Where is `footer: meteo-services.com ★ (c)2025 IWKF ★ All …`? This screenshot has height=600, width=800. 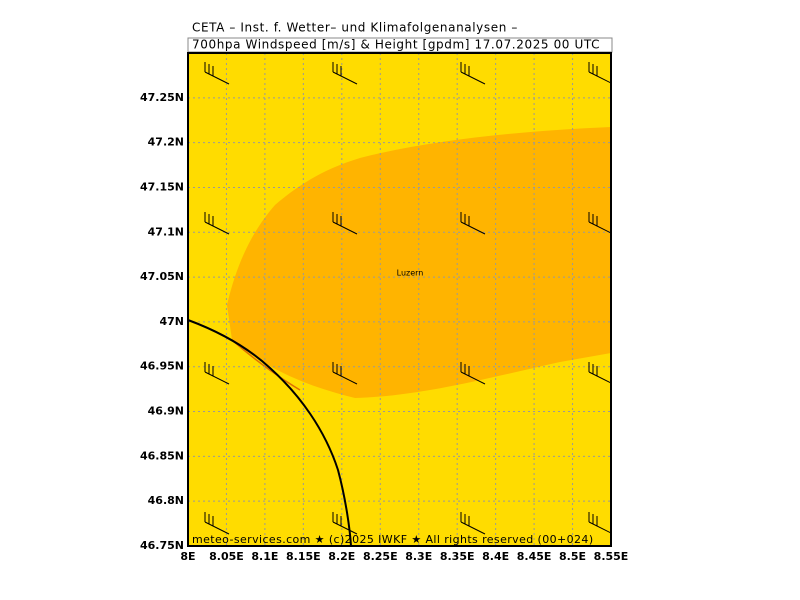 footer: meteo-services.com ★ (c)2025 IWKF ★ All … is located at coordinates (393, 539).